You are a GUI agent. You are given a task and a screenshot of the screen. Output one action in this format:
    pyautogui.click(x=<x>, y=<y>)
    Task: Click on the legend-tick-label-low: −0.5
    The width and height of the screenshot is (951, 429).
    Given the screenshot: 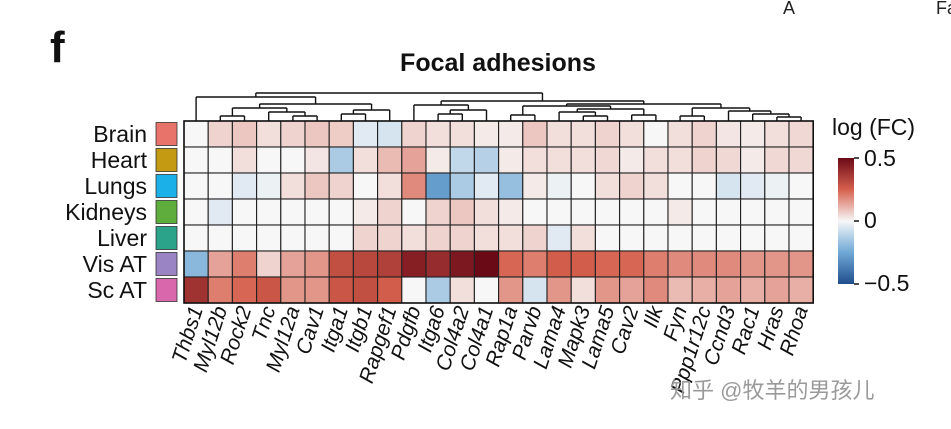 What is the action you would take?
    pyautogui.click(x=886, y=283)
    